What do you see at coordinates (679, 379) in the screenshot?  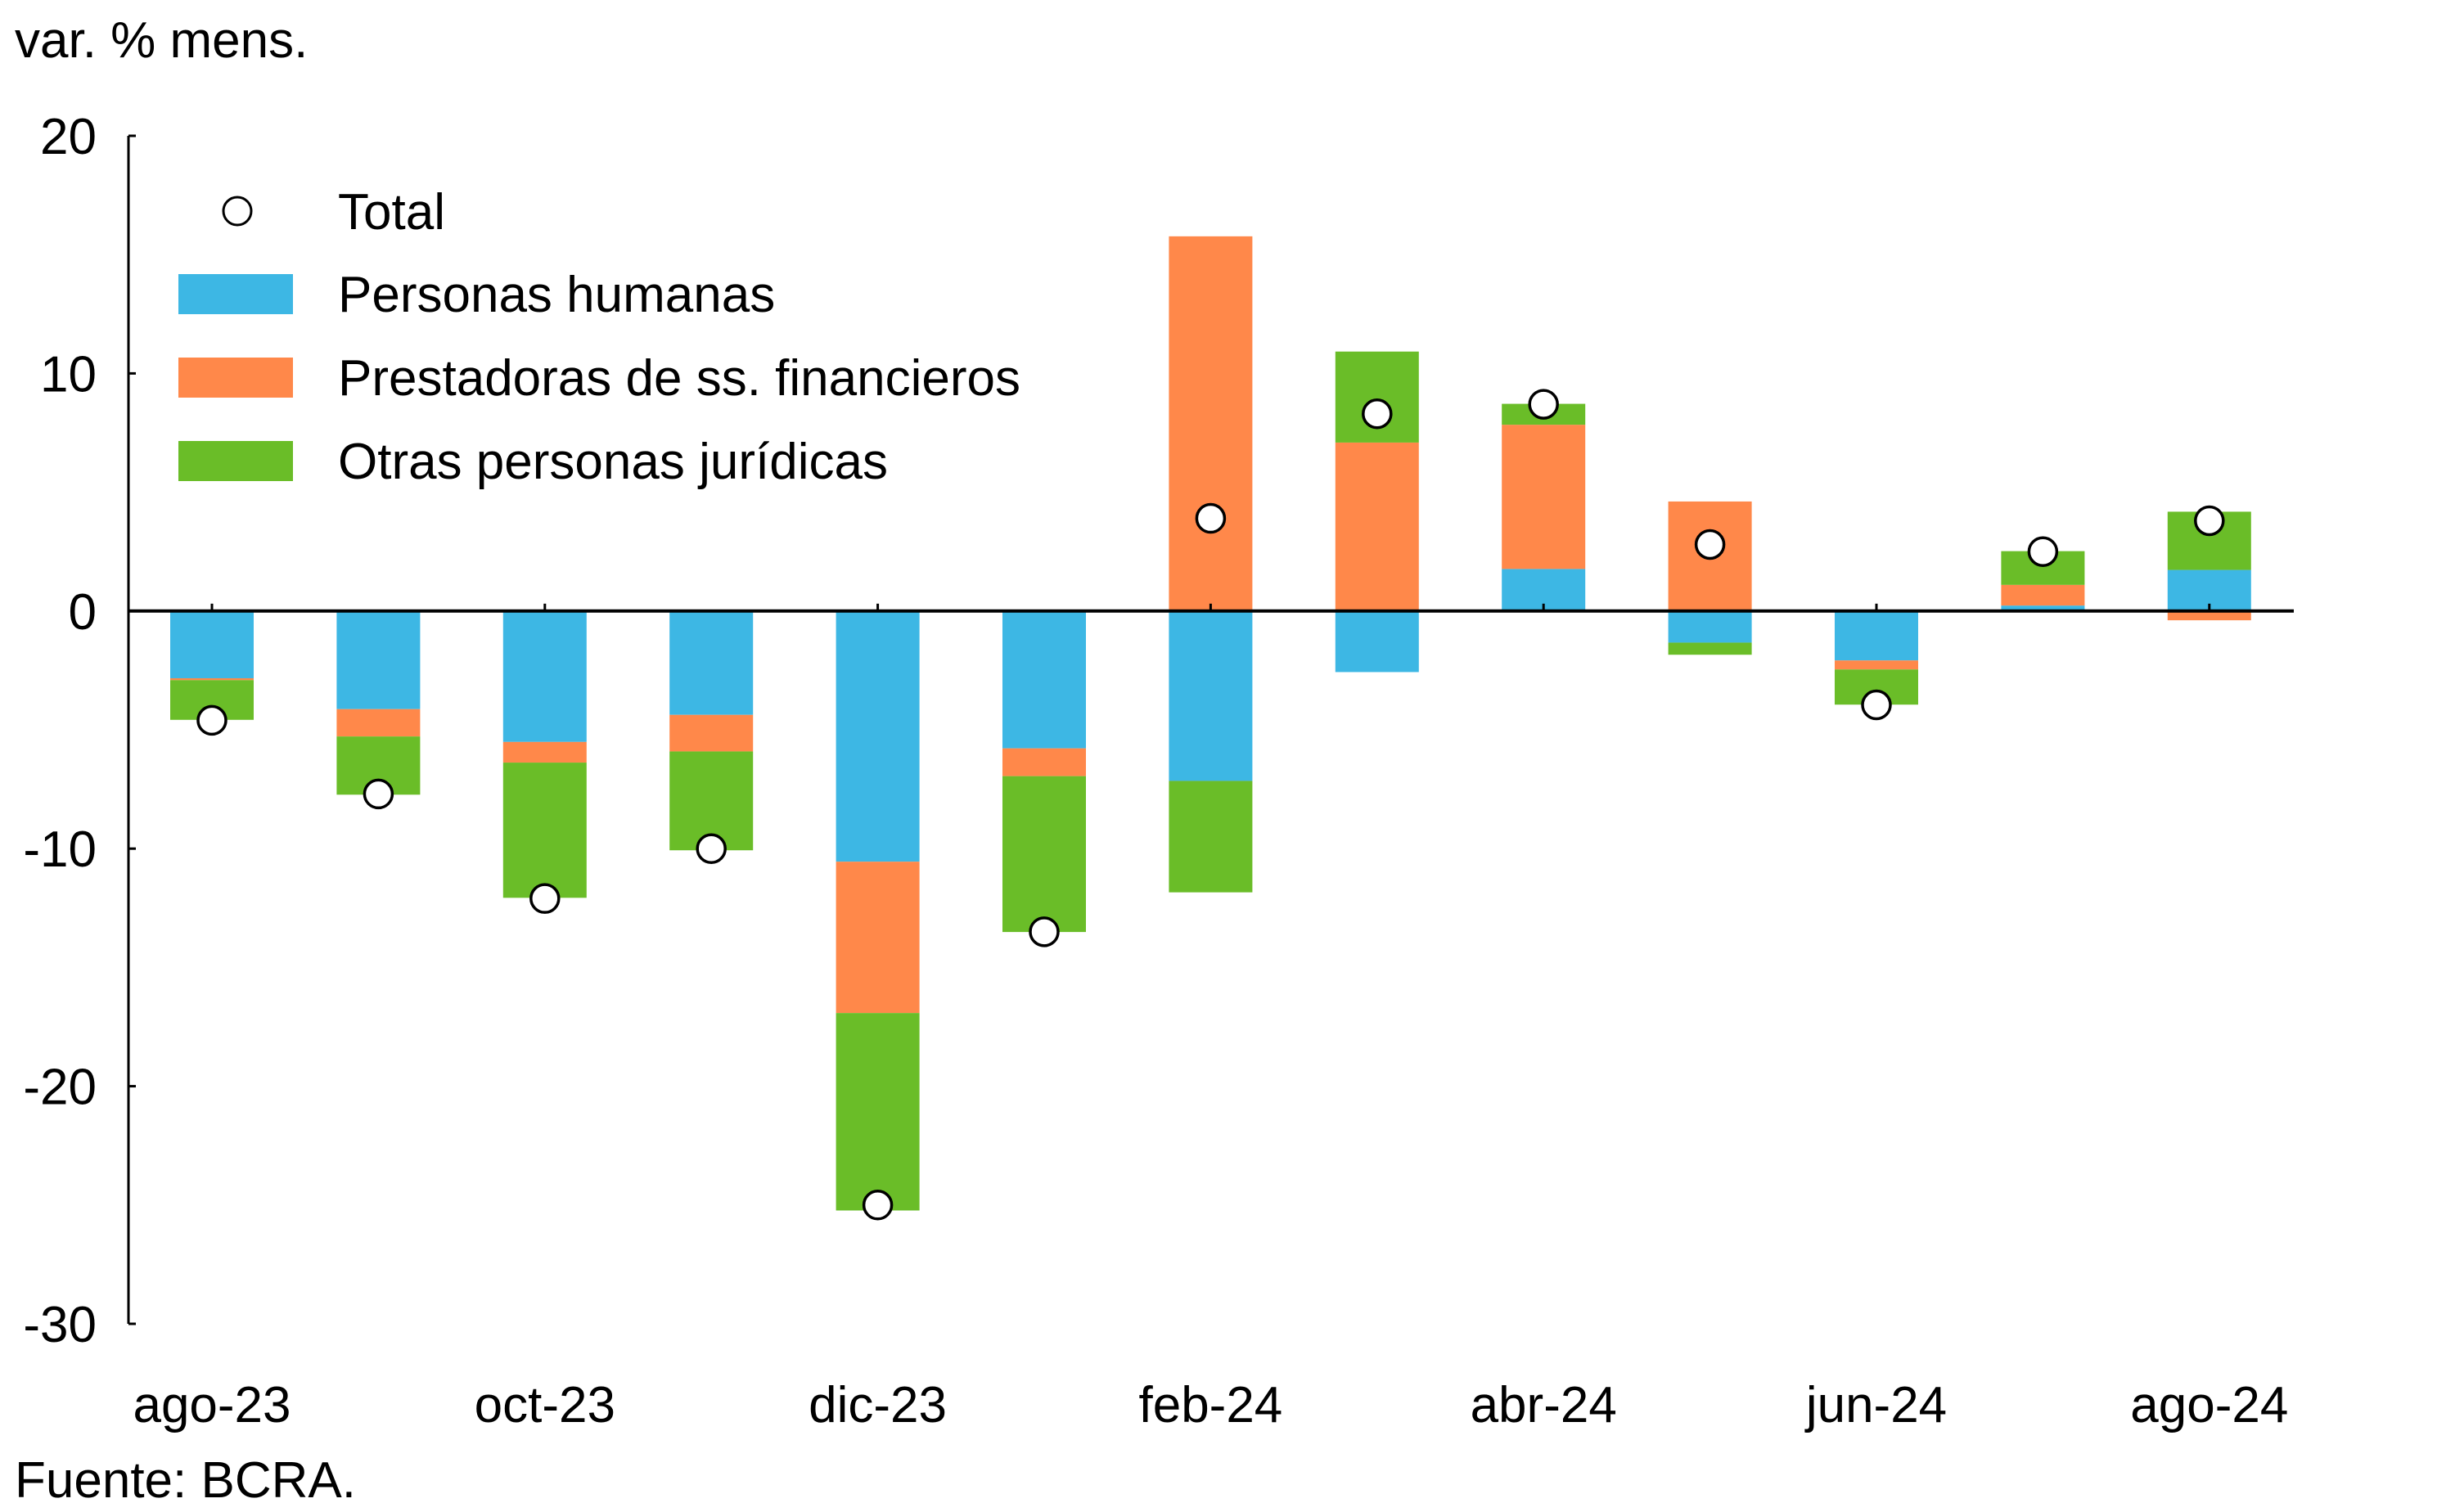 I see `legend-label: Prestadoras de ss. financieros` at bounding box center [679, 379].